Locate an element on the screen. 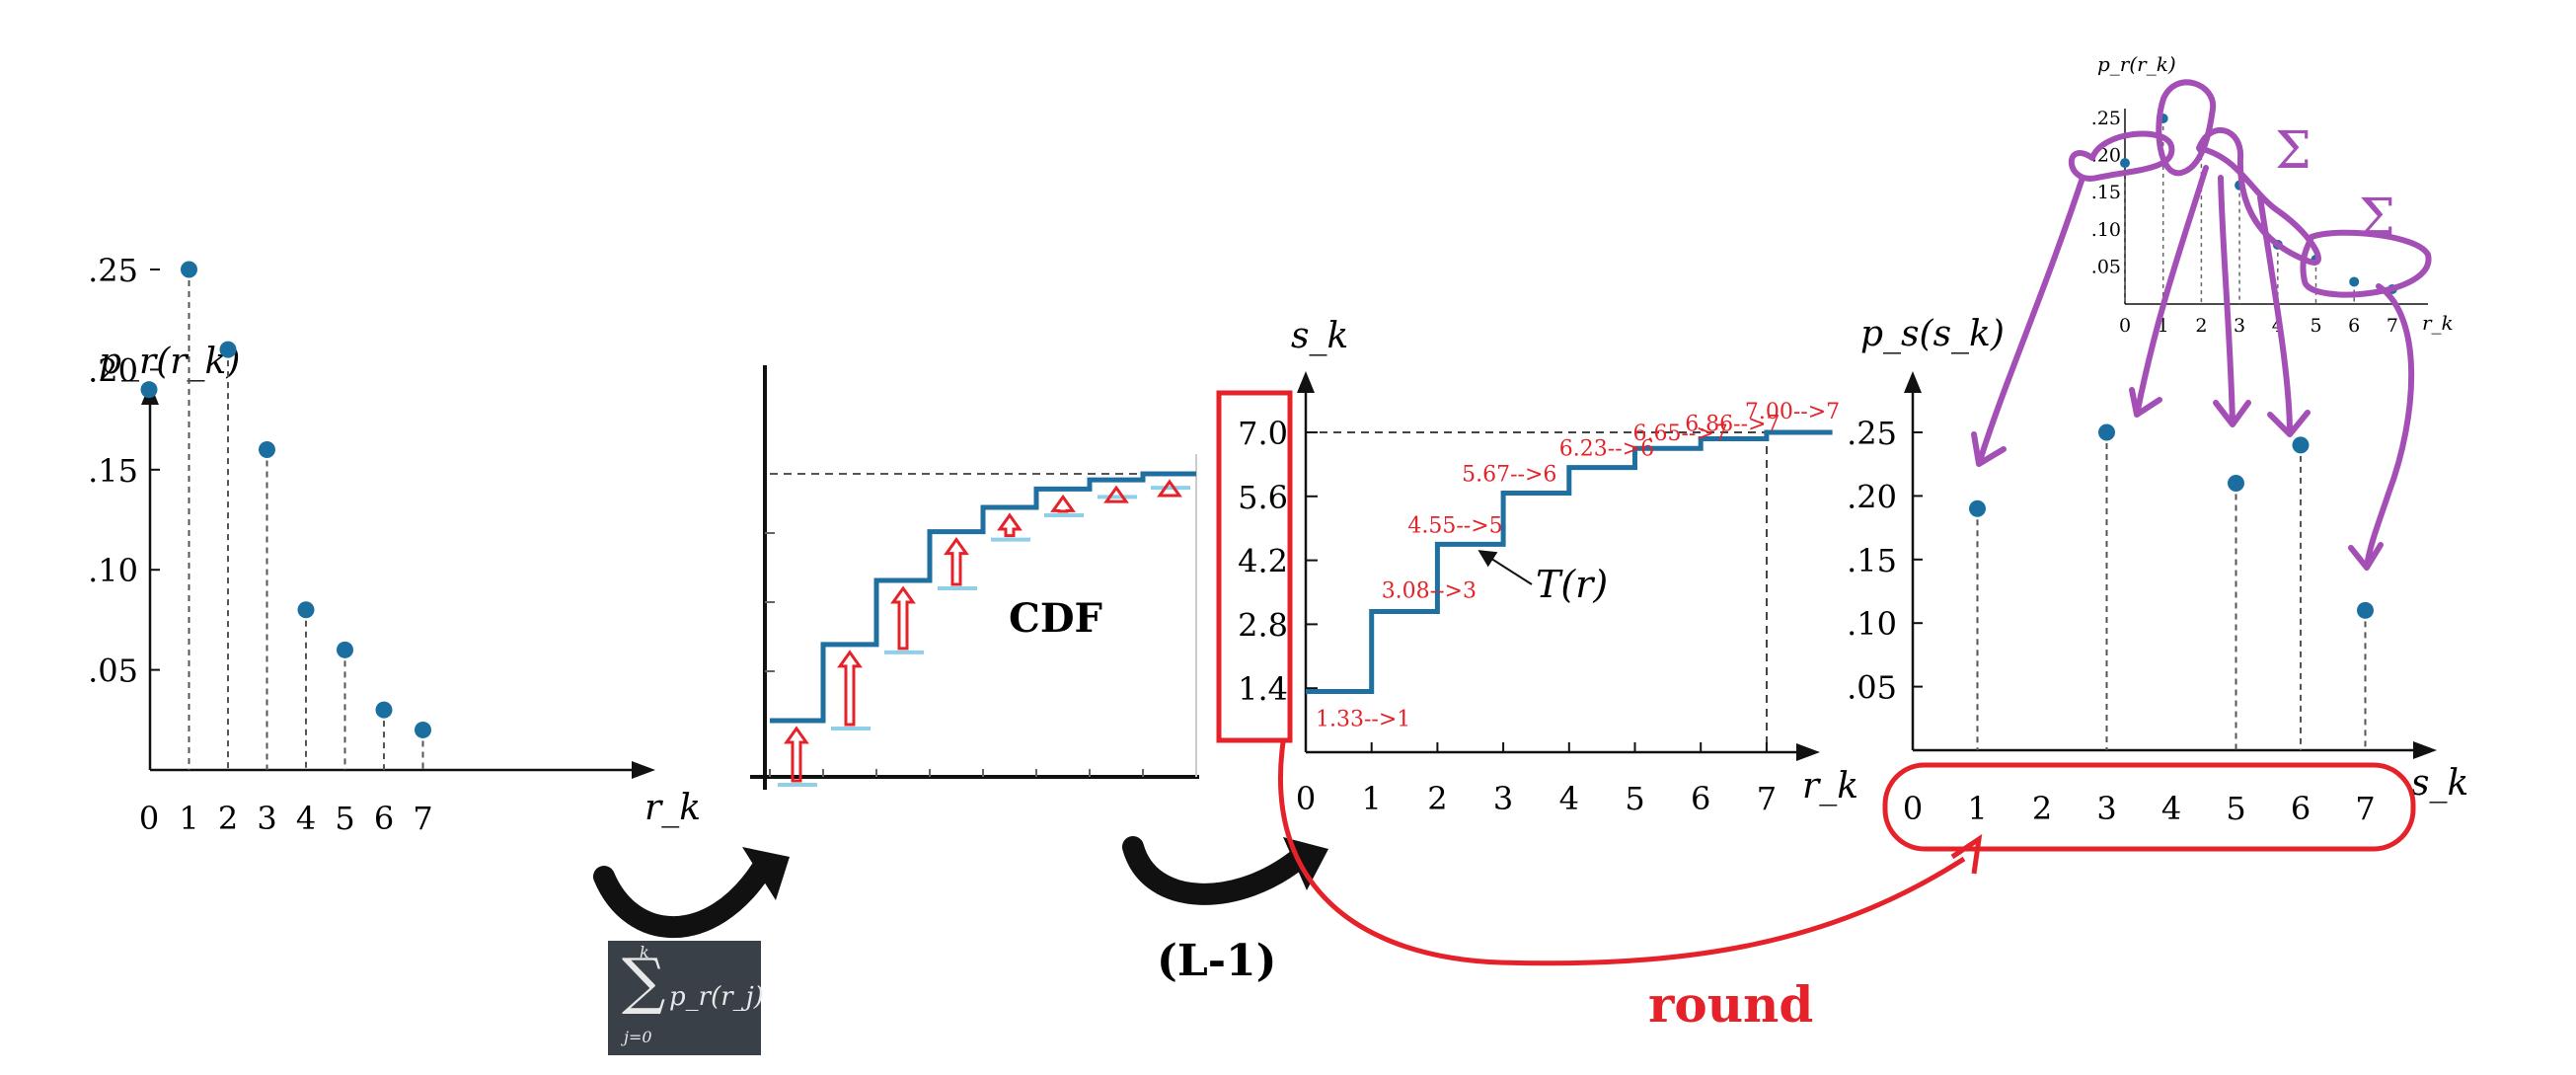  sum-sigma-icon: ∑ is located at coordinates (644, 981).